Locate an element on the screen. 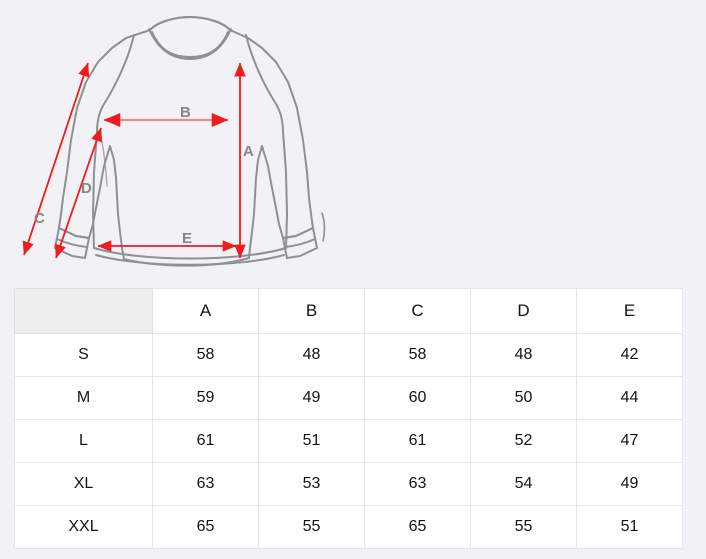 This screenshot has height=559, width=706. cell-xxl-c: 65 is located at coordinates (417, 527).